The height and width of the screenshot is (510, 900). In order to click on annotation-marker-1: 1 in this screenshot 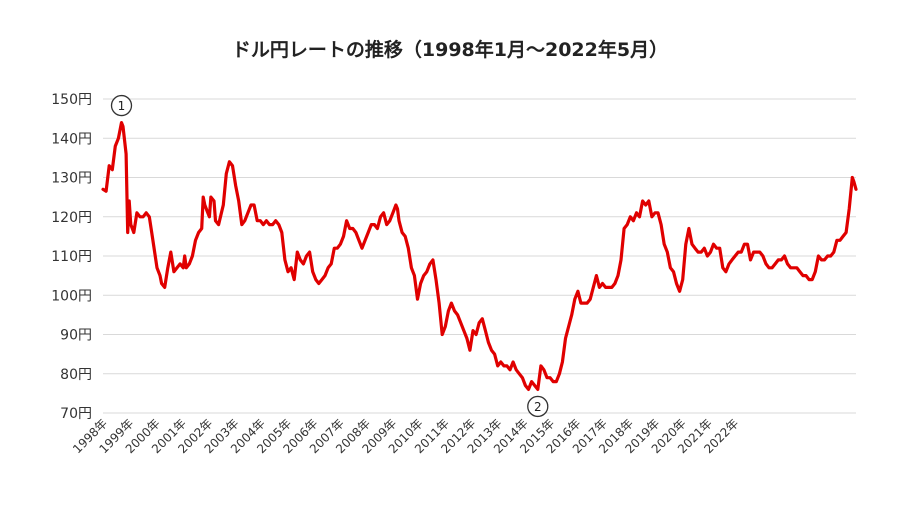, I will do `click(121, 105)`.